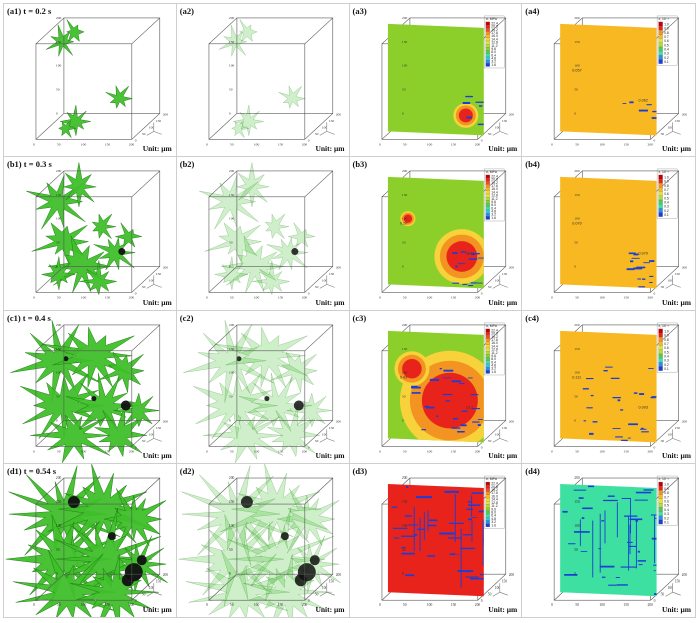 The height and width of the screenshot is (623, 700). I want to click on slice-annotation: 9.20, so click(402, 224).